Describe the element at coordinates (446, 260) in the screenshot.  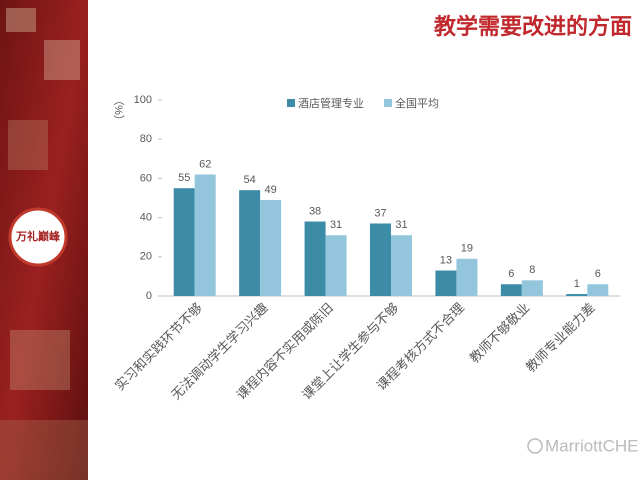
I see `value-label: 13` at that location.